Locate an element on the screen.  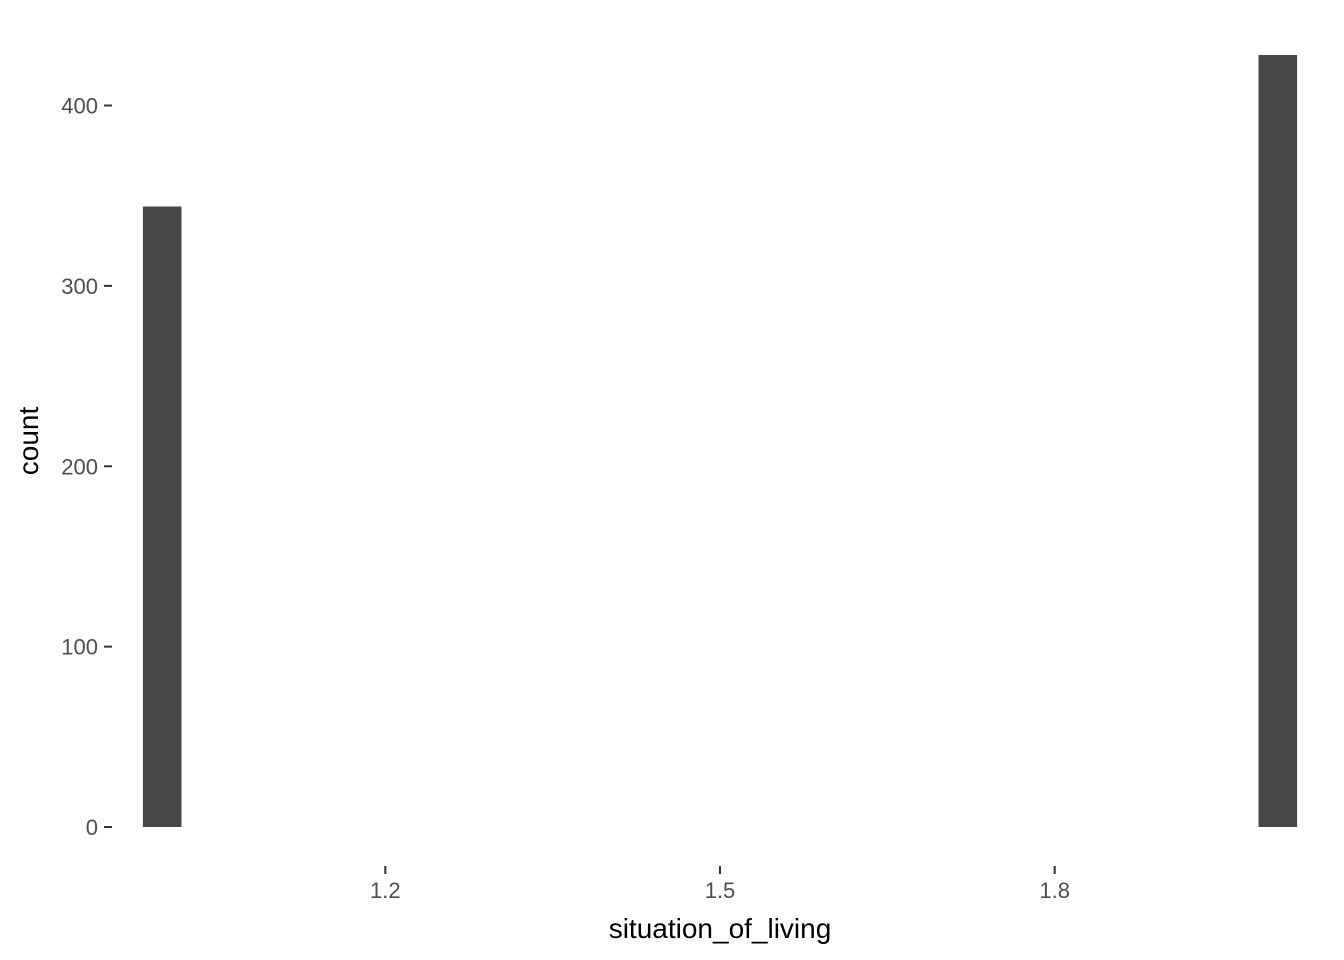
y-axis: 0 100 200 300 400 is located at coordinates (86, 467).